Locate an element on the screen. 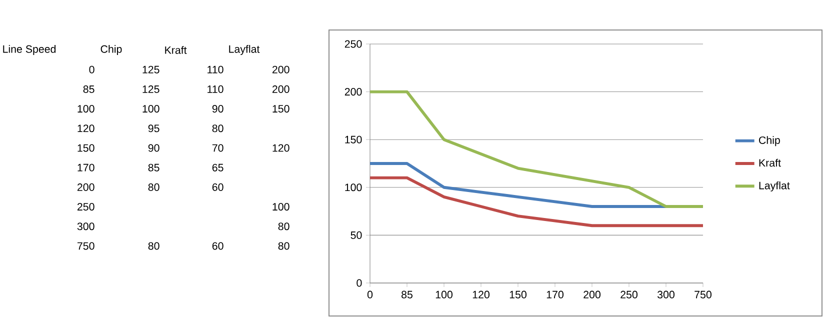 This screenshot has width=825, height=331. text: 250 is located at coordinates (85, 207).